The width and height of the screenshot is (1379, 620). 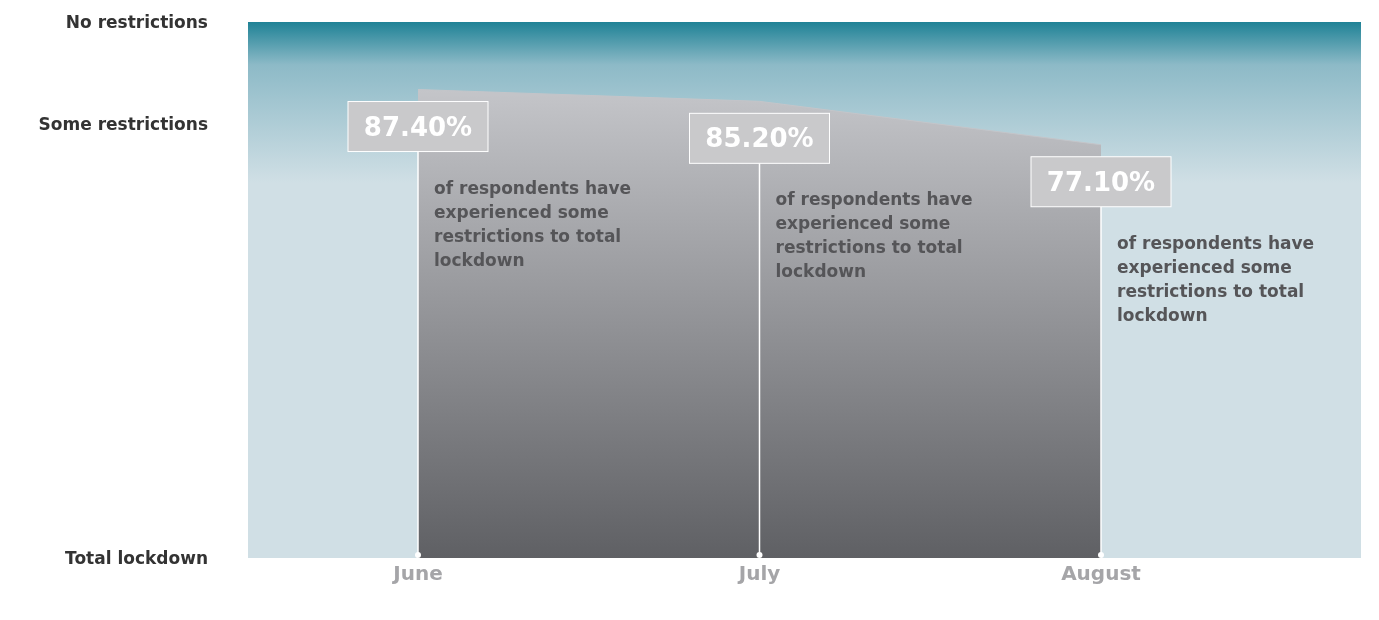 What do you see at coordinates (136, 558) in the screenshot?
I see `text: Total lockdown` at bounding box center [136, 558].